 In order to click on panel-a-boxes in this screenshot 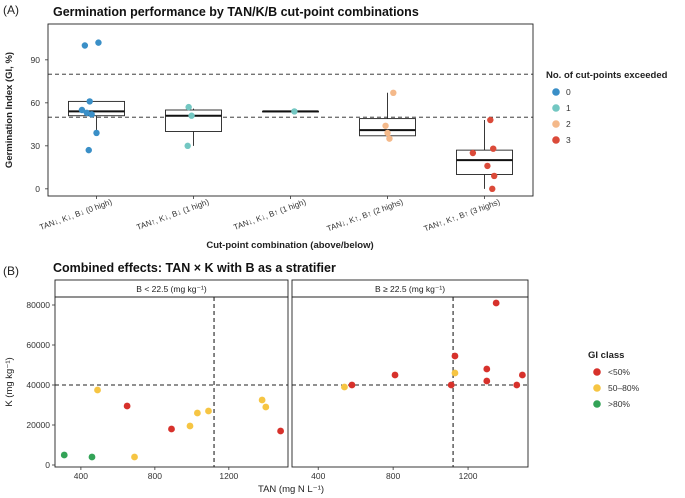, I will do `click(290, 140)`.